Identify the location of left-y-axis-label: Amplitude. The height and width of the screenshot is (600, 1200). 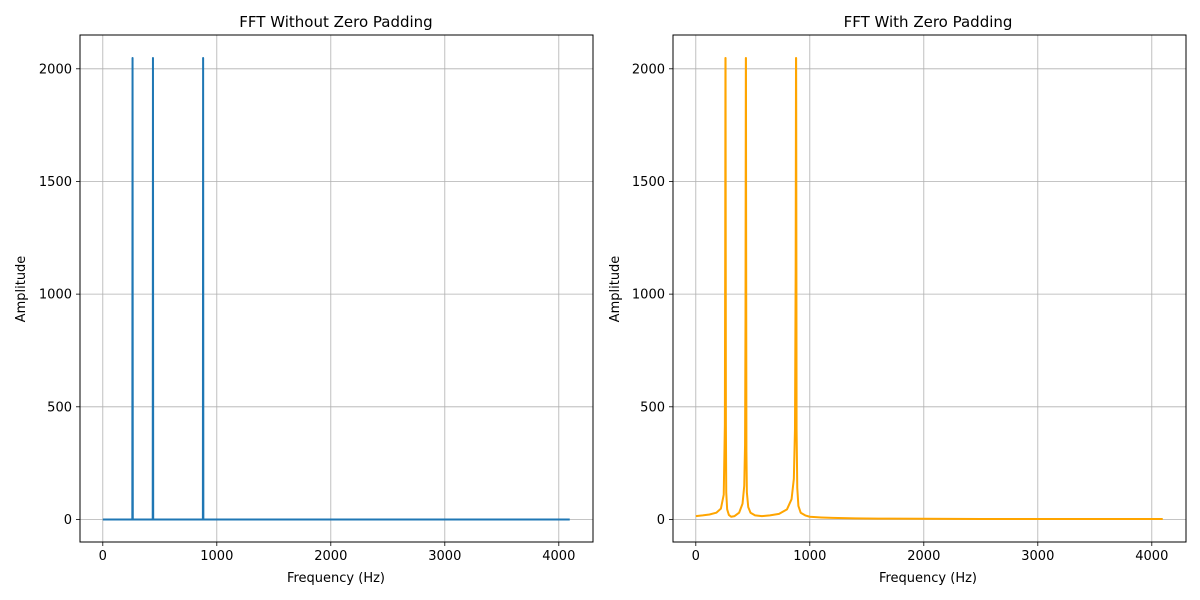
(21, 289).